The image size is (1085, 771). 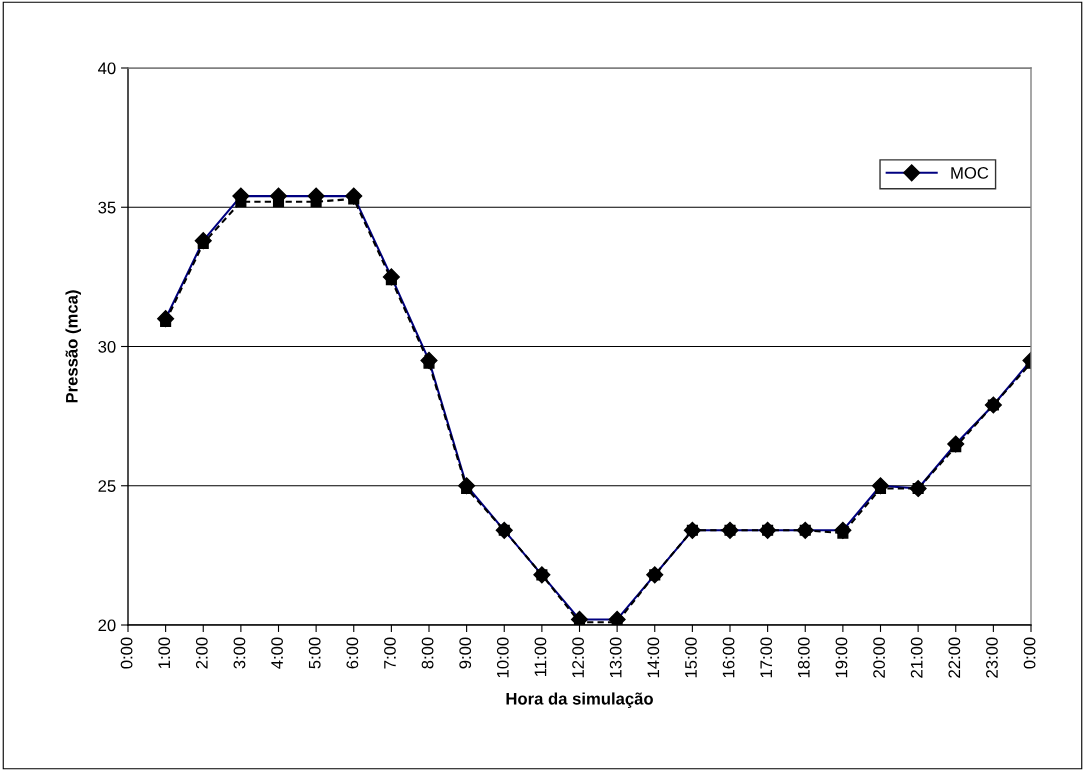 I want to click on x-tick-label: 5:00, so click(x=314, y=653).